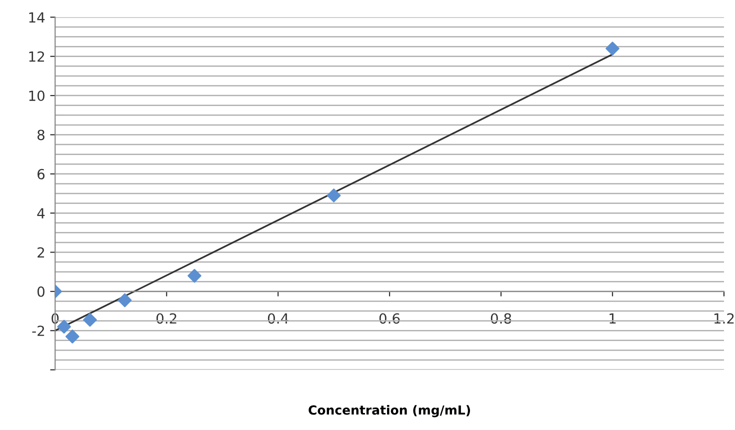  What do you see at coordinates (36, 56) in the screenshot?
I see `y-tick-label: 12` at bounding box center [36, 56].